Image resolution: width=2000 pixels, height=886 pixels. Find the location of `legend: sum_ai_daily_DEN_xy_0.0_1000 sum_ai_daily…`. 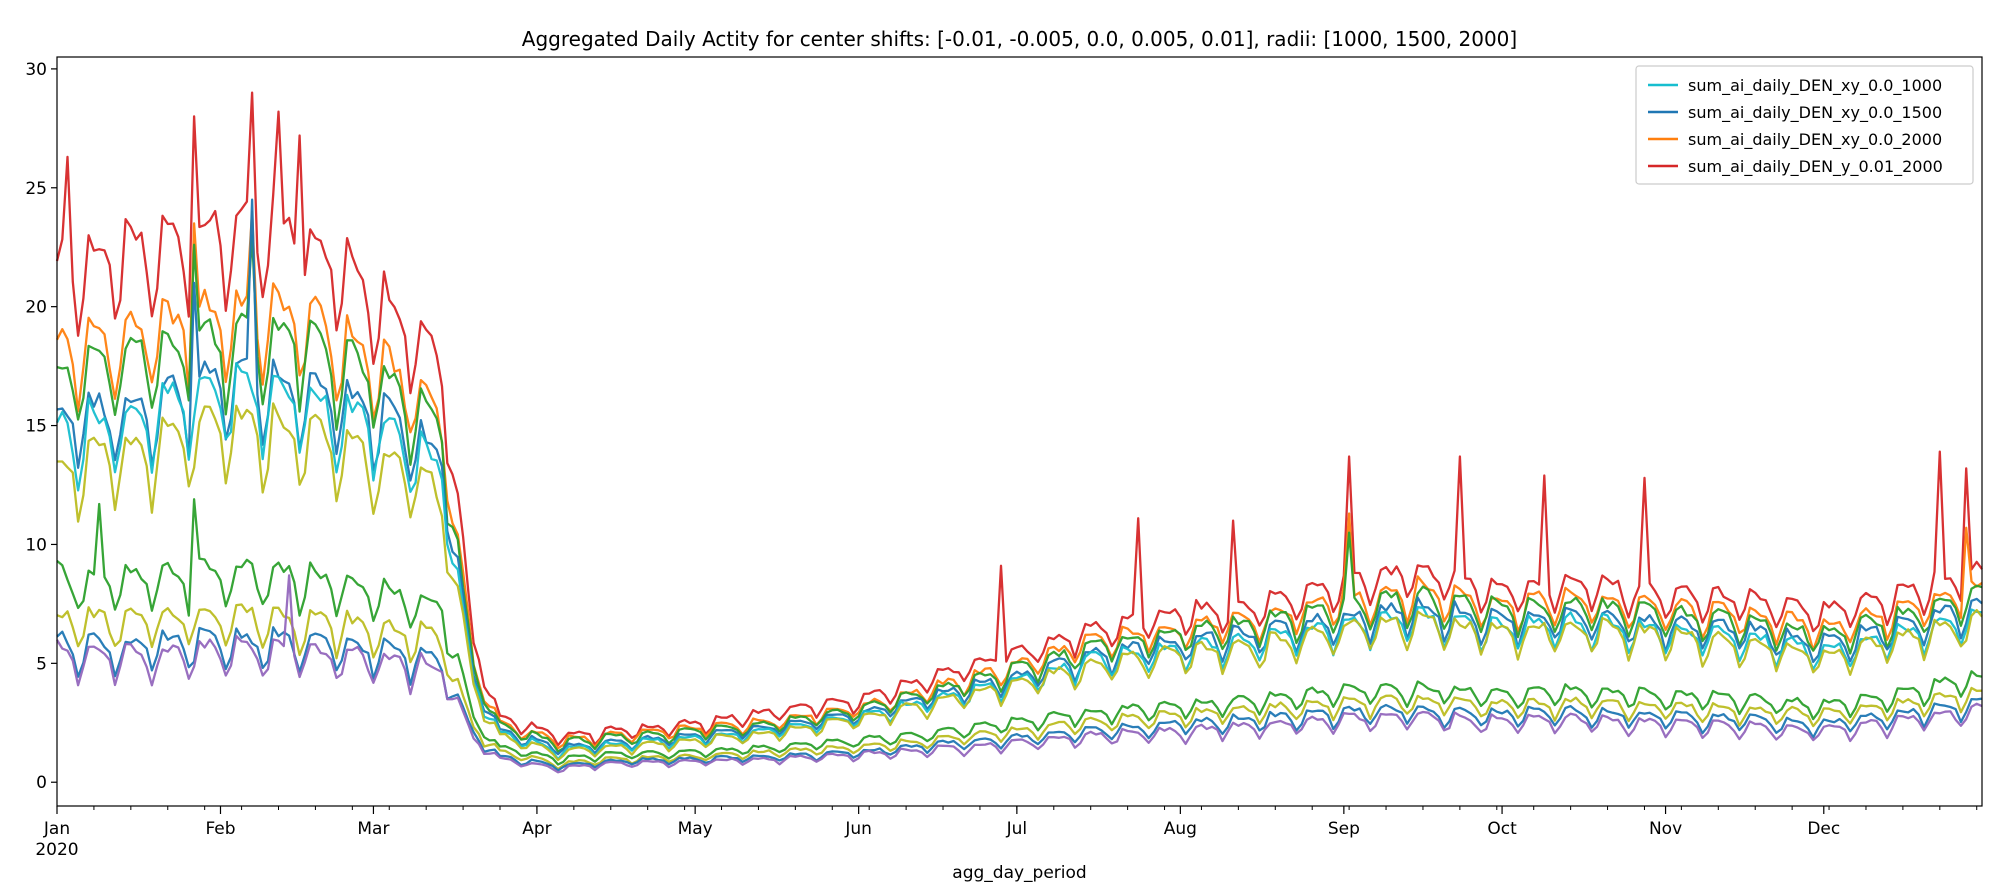

legend: sum_ai_daily_DEN_xy_0.0_1000 sum_ai_daily… is located at coordinates (1804, 125).